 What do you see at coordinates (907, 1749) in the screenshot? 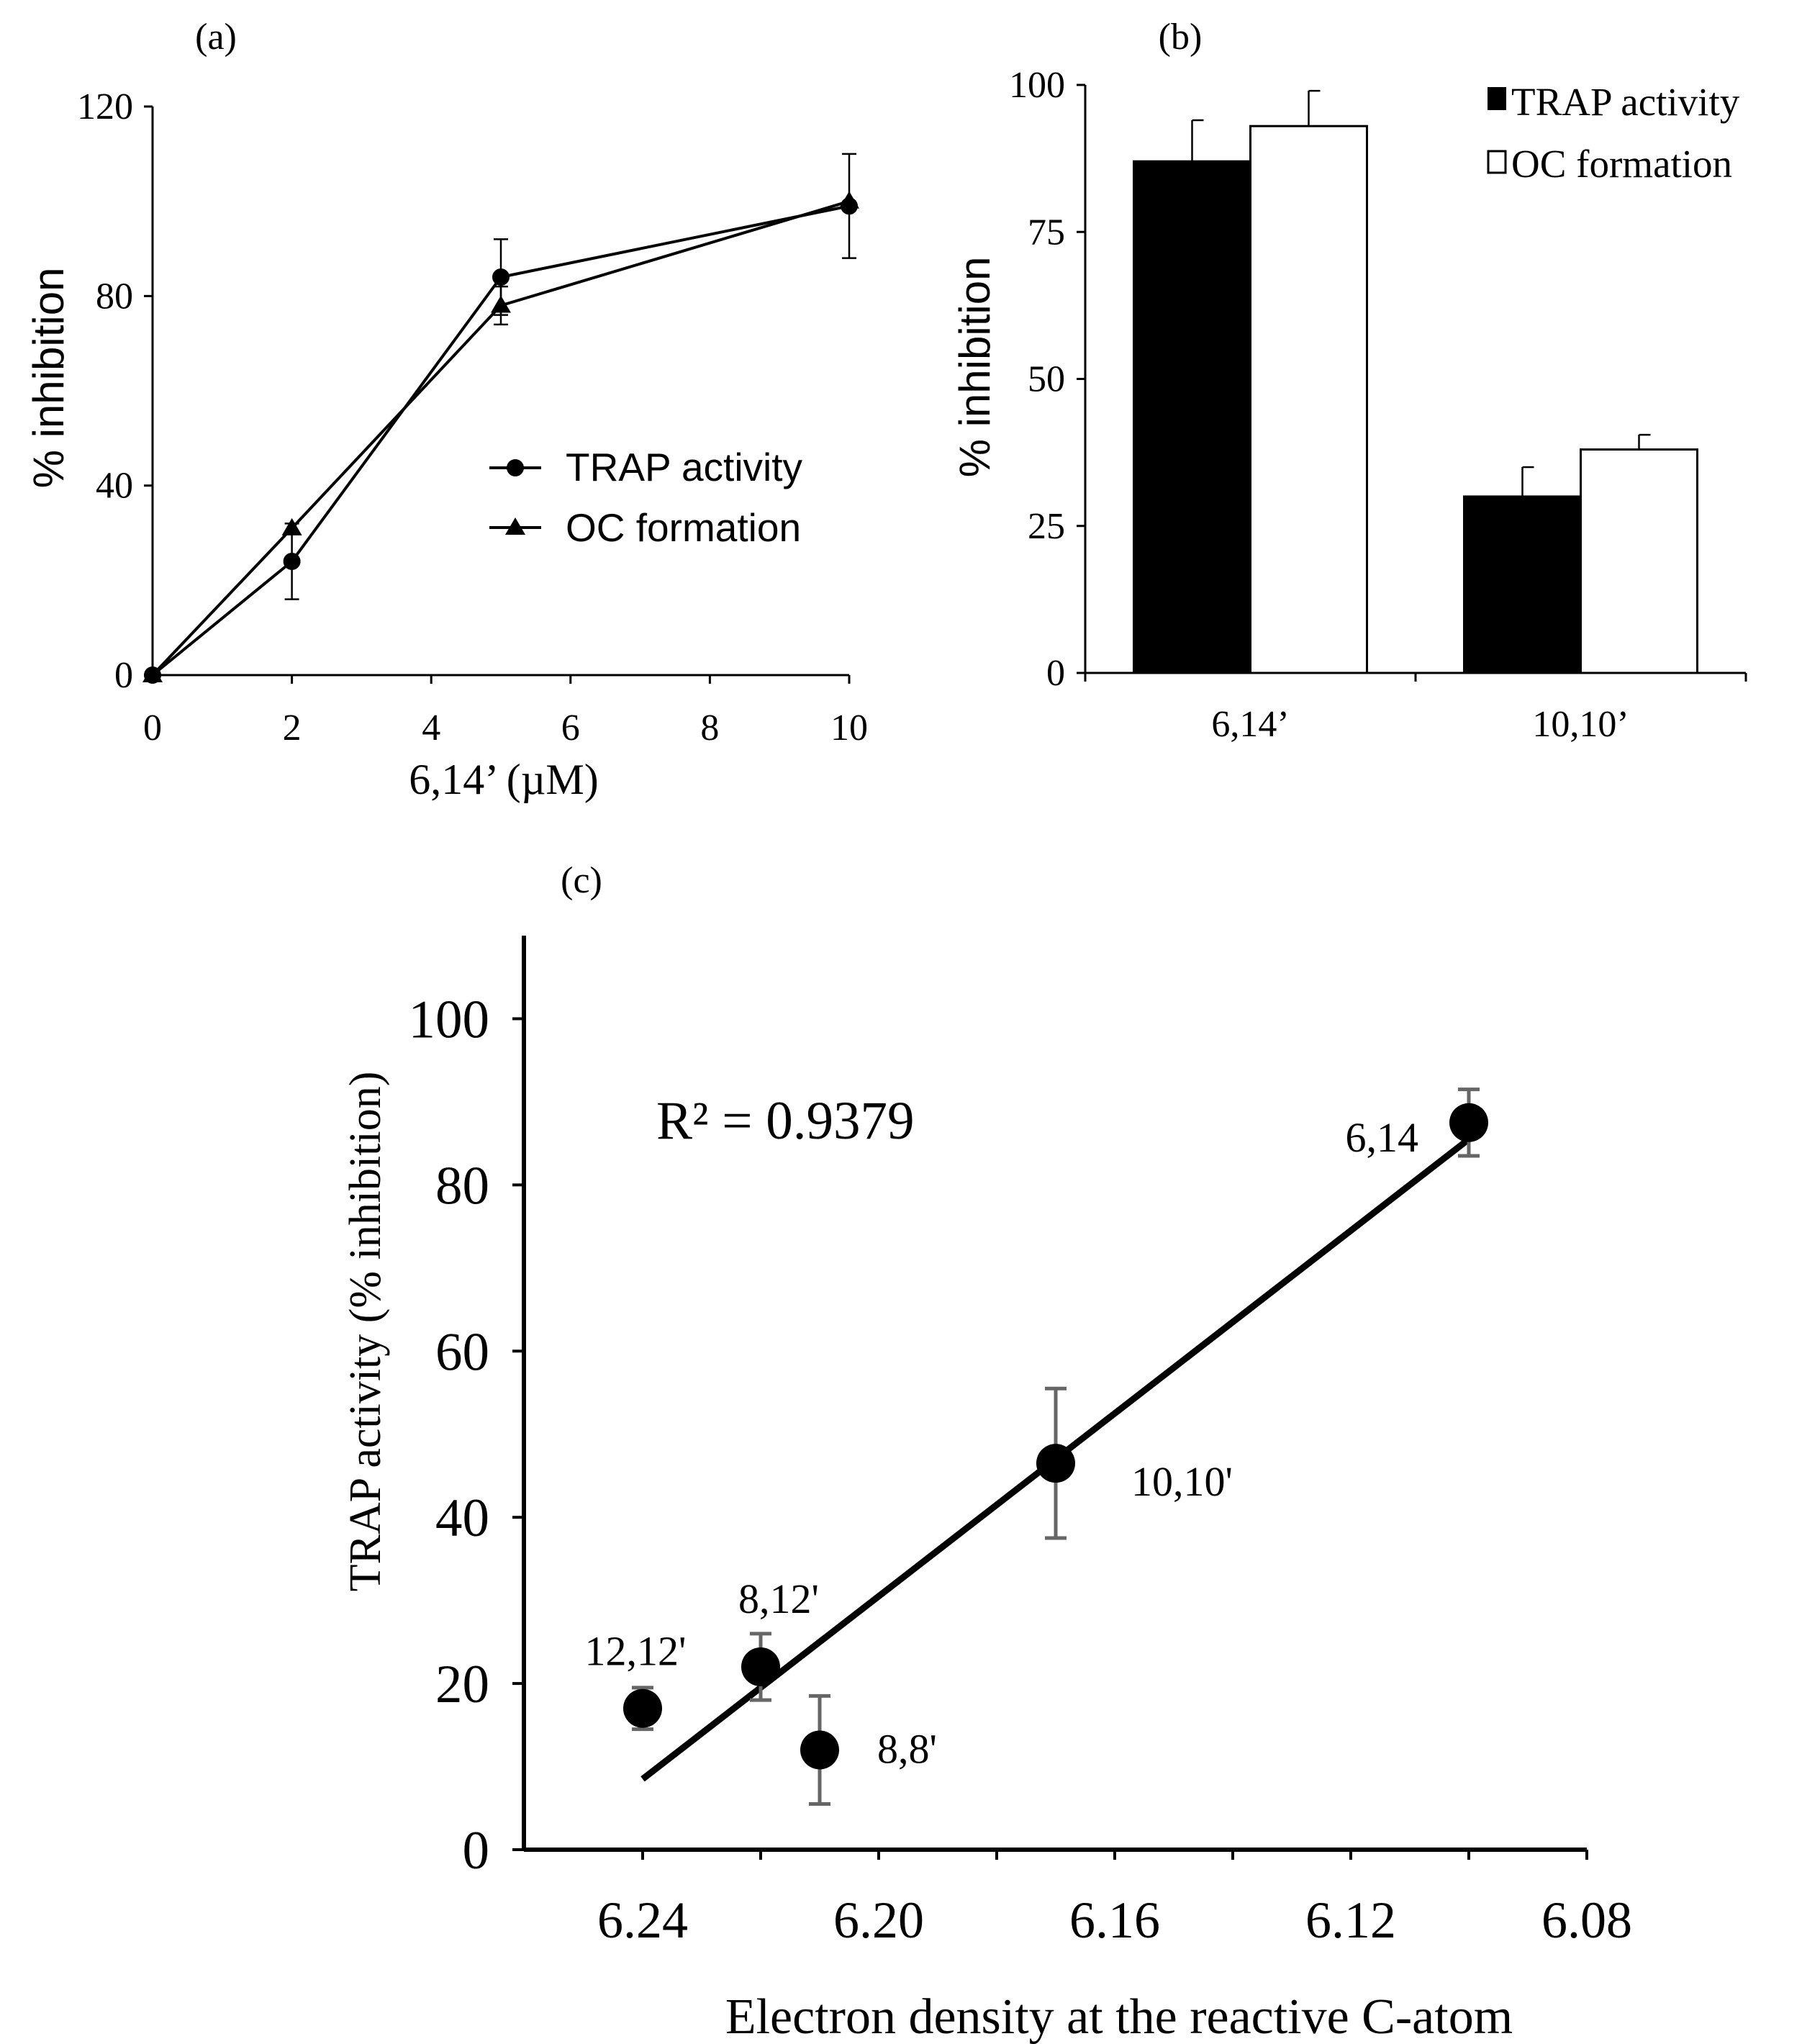
I see `point-label: 8,8'` at bounding box center [907, 1749].